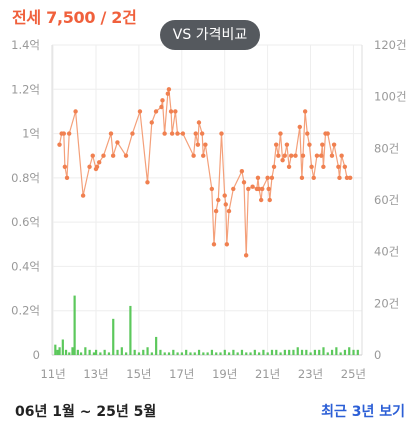 This screenshot has height=427, width=417. I want to click on x-tick-label: 15년, so click(138, 374).